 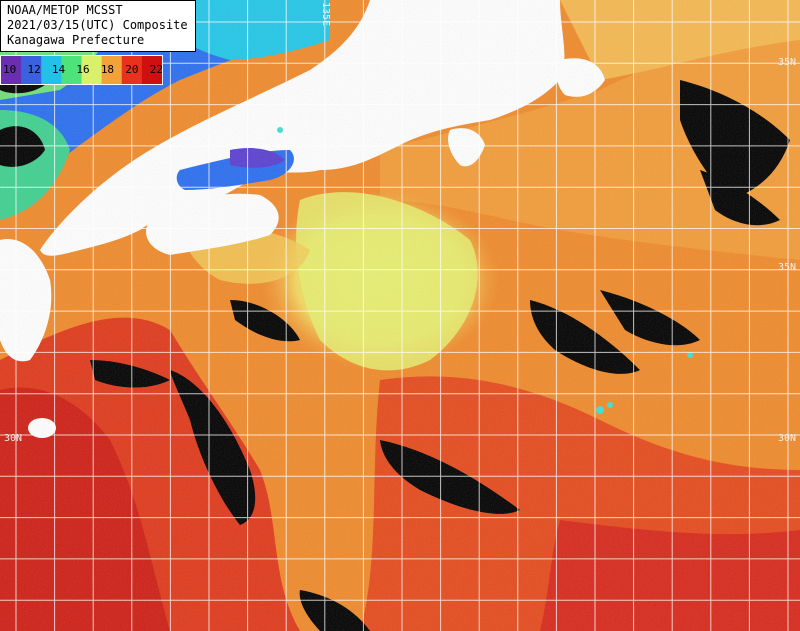 I want to click on legend-label: 20, so click(x=132, y=69).